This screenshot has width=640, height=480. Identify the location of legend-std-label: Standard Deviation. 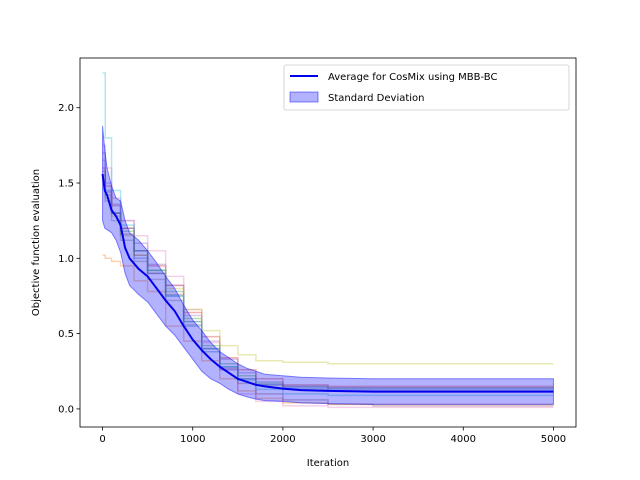
(376, 98).